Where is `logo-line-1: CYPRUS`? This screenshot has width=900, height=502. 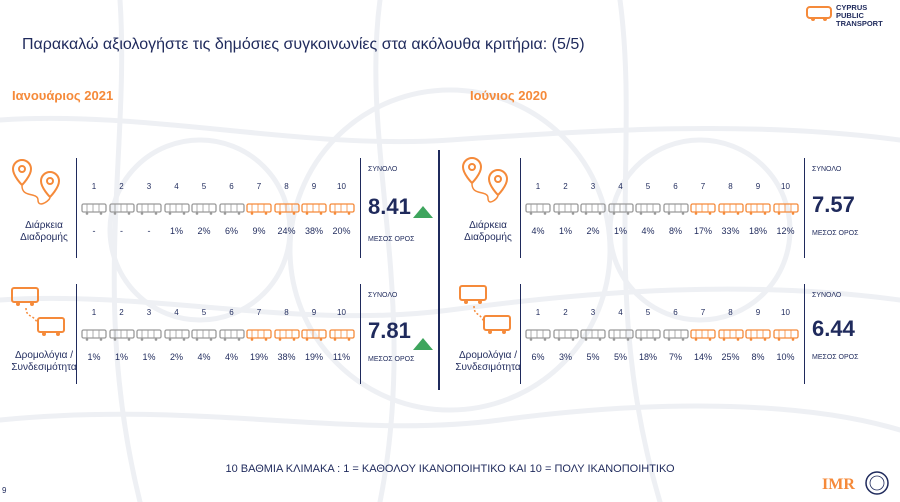 logo-line-1: CYPRUS is located at coordinates (852, 7).